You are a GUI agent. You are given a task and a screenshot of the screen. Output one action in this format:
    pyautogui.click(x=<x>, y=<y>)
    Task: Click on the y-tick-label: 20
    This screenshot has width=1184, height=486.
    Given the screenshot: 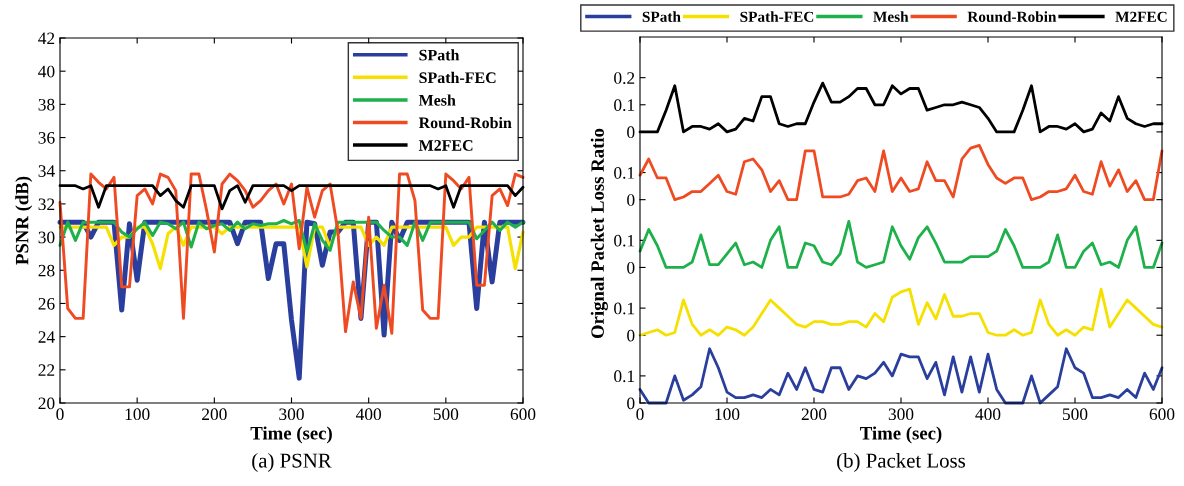 What is the action you would take?
    pyautogui.click(x=46, y=403)
    